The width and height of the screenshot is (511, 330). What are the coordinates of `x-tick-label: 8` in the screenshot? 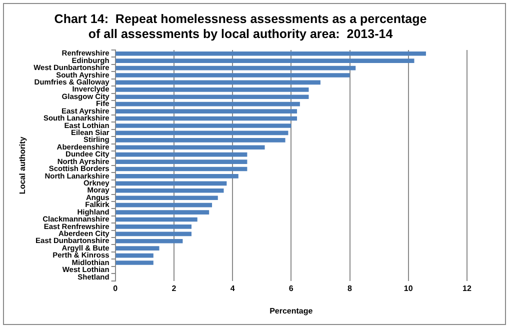 It's located at (350, 288).